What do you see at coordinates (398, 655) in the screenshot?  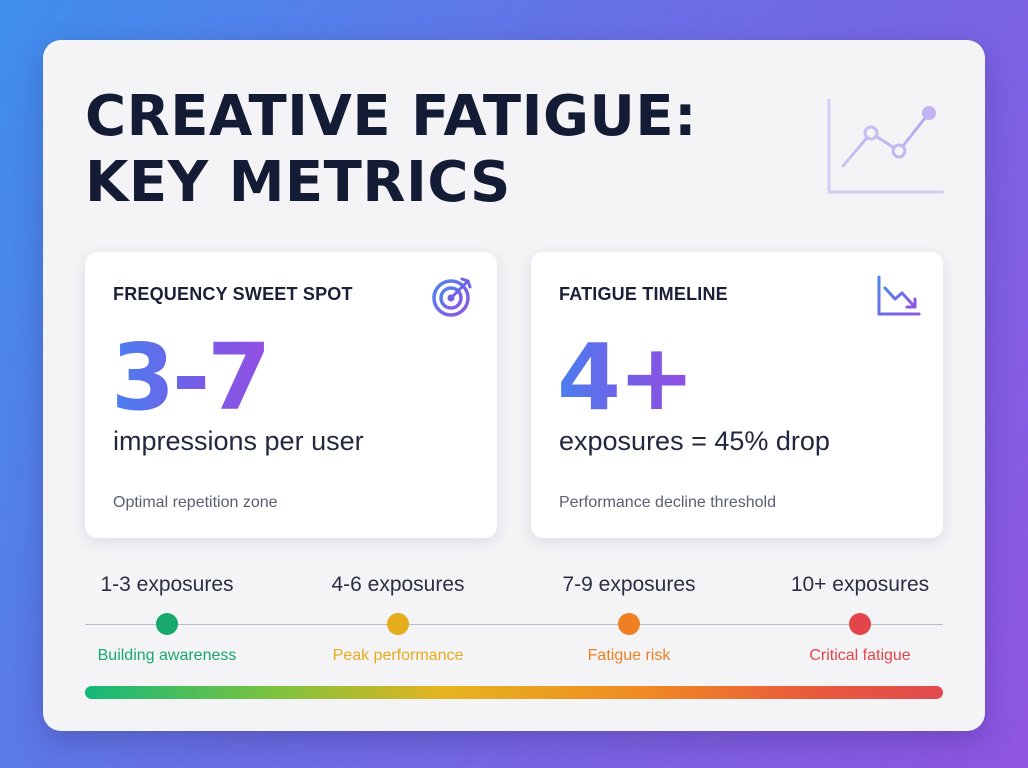 I see `stage-status: Peak performance` at bounding box center [398, 655].